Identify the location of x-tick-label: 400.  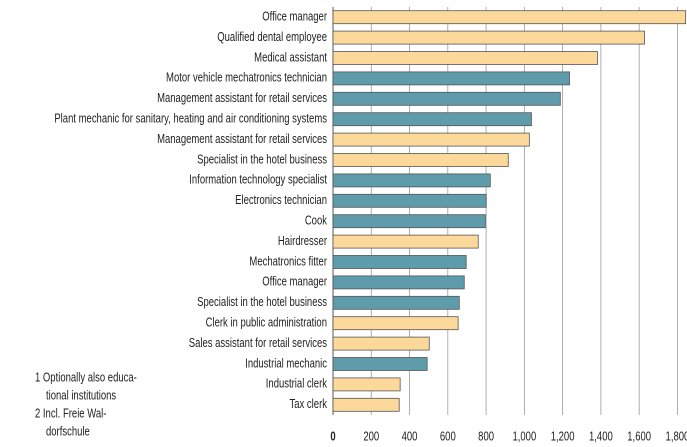
(410, 437).